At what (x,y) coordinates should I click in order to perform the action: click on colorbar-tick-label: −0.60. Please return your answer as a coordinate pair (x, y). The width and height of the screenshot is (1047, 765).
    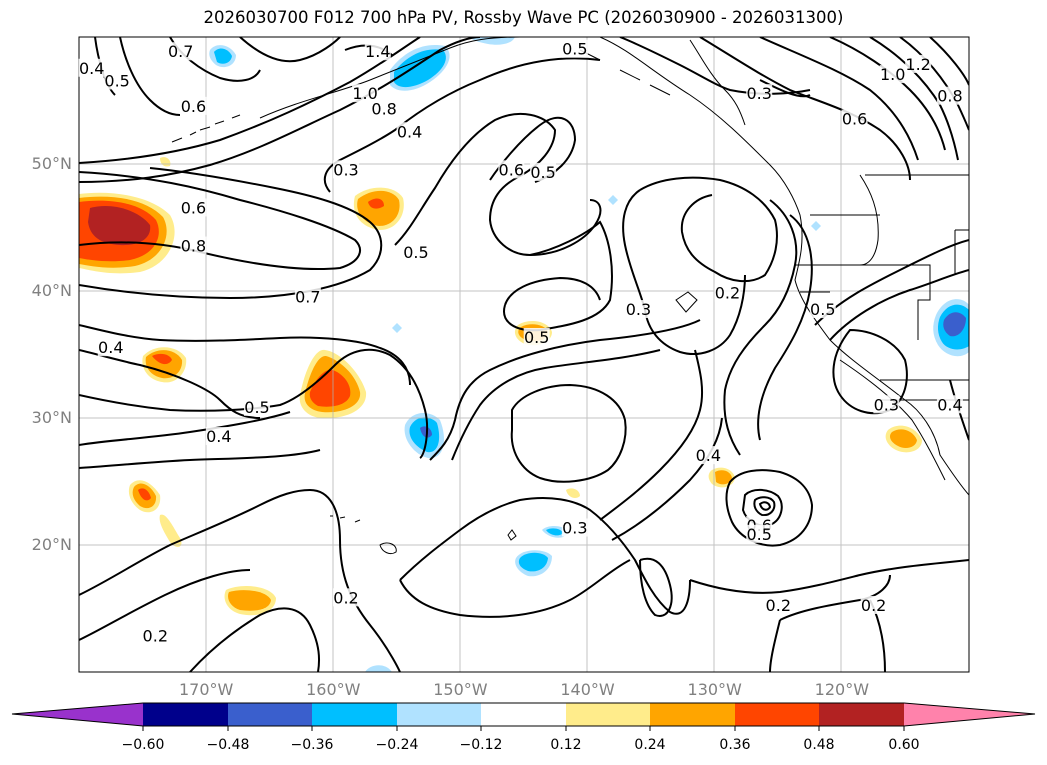
    Looking at the image, I should click on (143, 745).